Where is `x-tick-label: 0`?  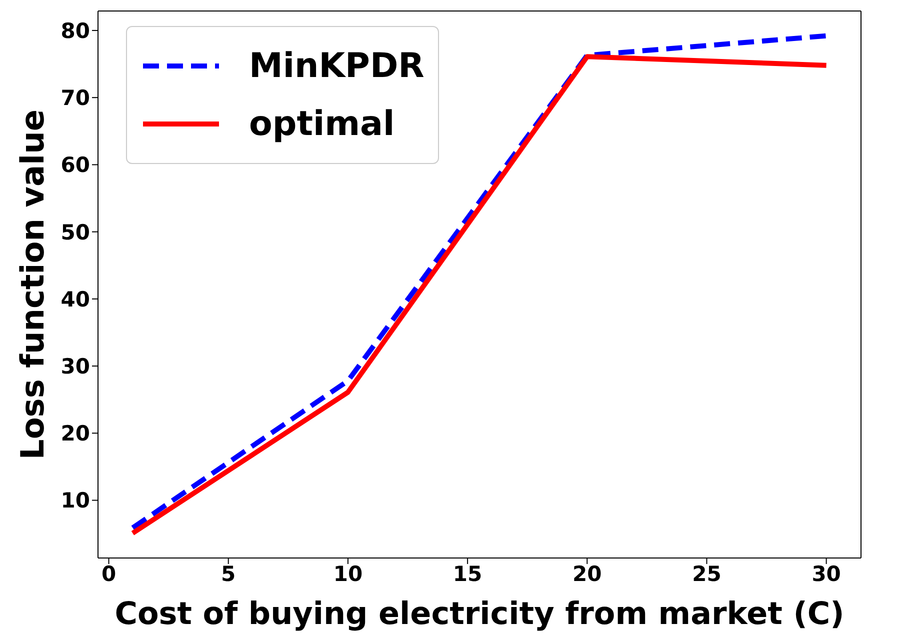 x-tick-label: 0 is located at coordinates (108, 574).